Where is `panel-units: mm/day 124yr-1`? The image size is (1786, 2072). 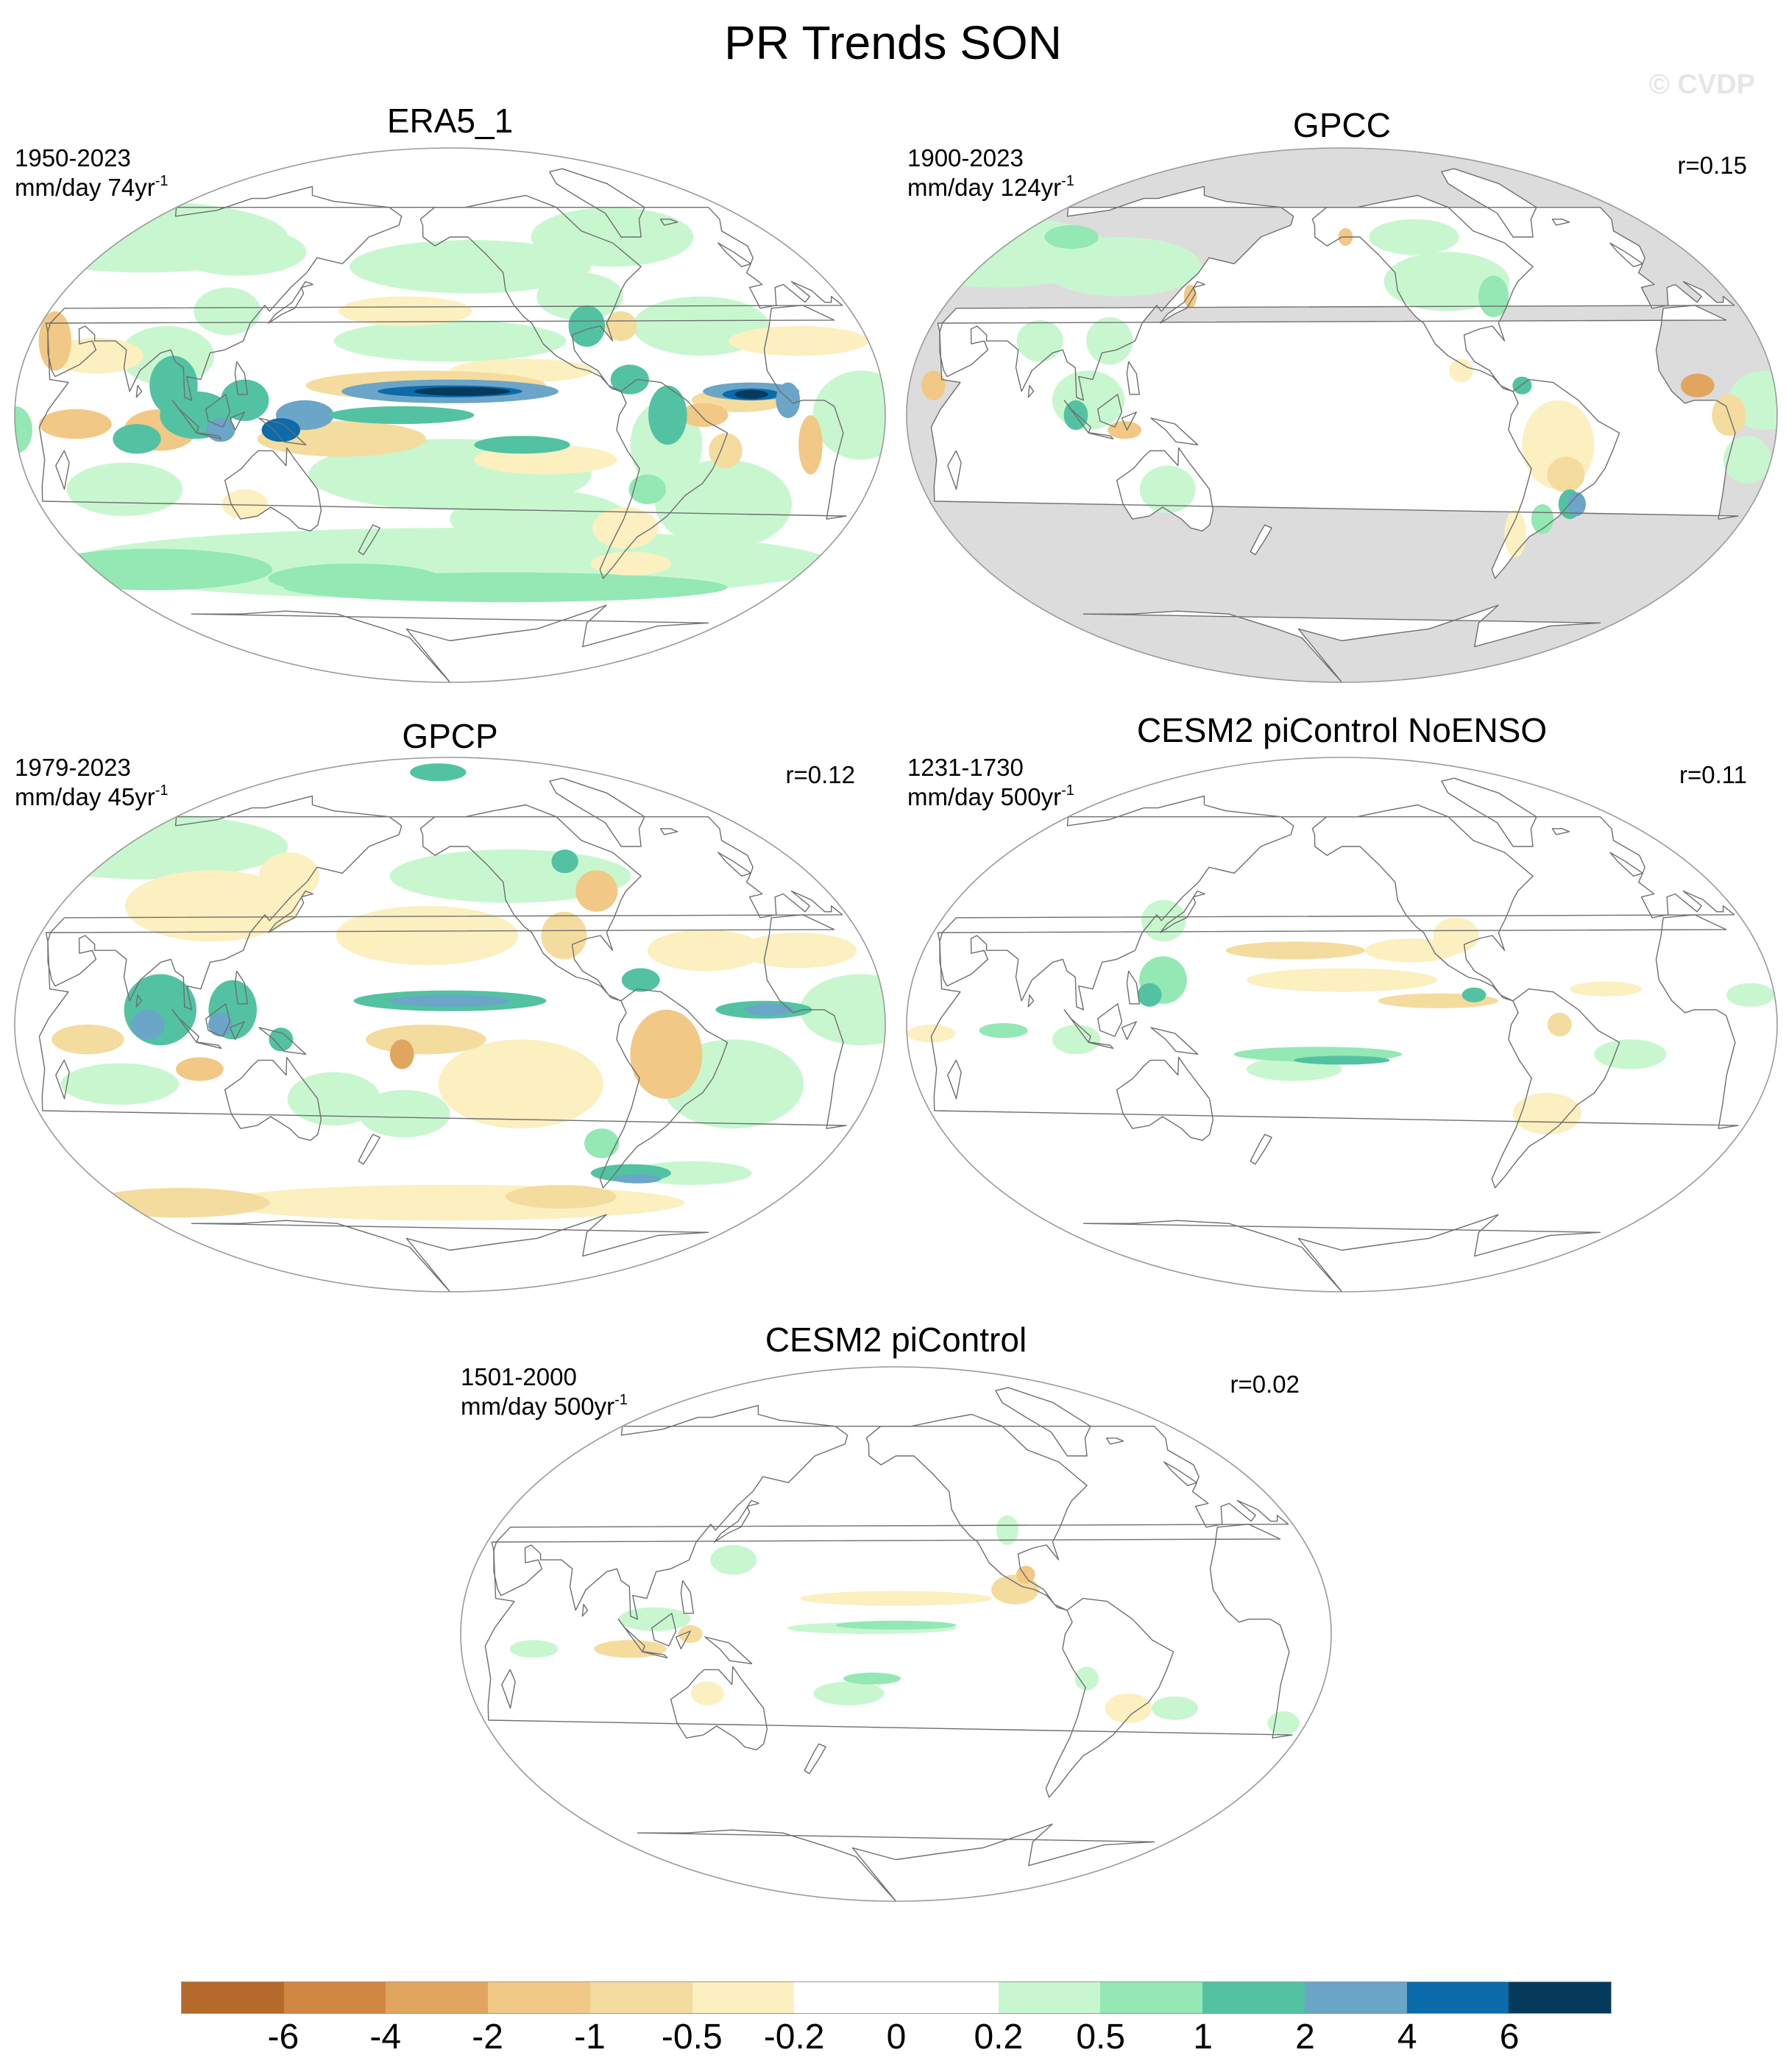
panel-units: mm/day 124yr-1 is located at coordinates (990, 187).